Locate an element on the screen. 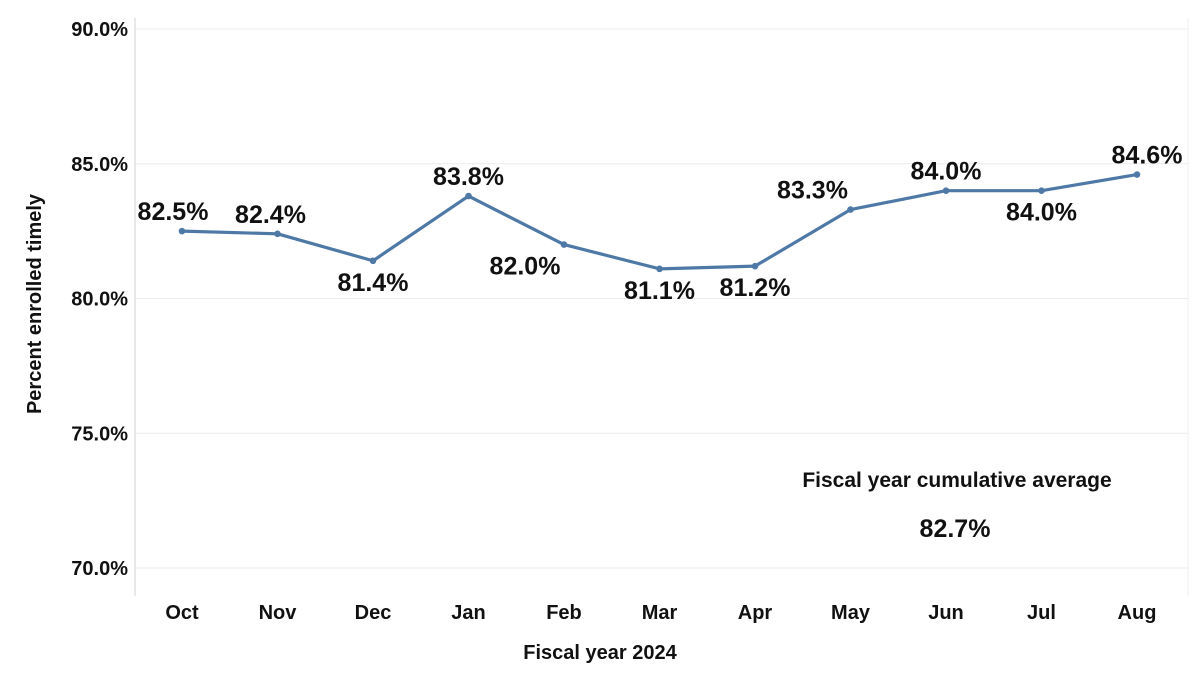 The width and height of the screenshot is (1200, 675). data-label: 81.4% is located at coordinates (373, 283).